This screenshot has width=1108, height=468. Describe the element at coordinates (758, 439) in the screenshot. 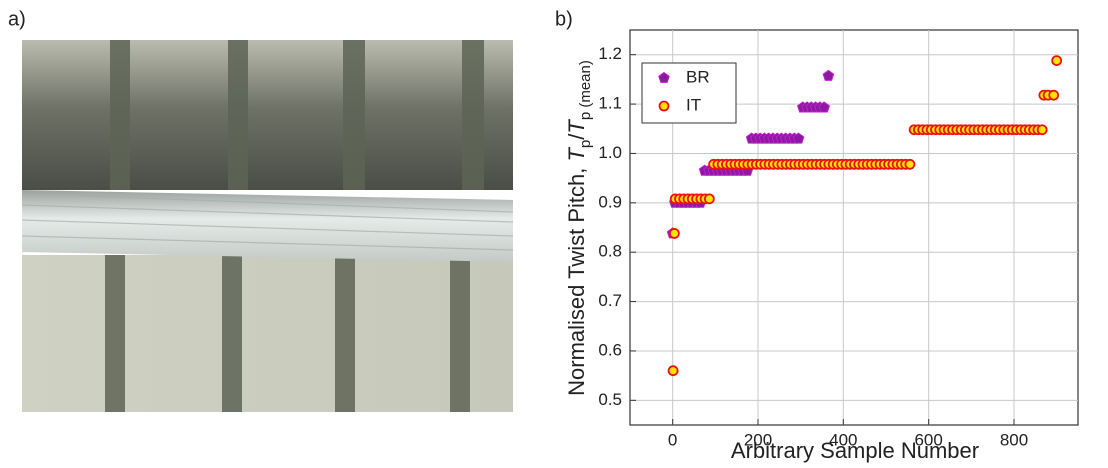

I see `x-tick-label: 200` at that location.